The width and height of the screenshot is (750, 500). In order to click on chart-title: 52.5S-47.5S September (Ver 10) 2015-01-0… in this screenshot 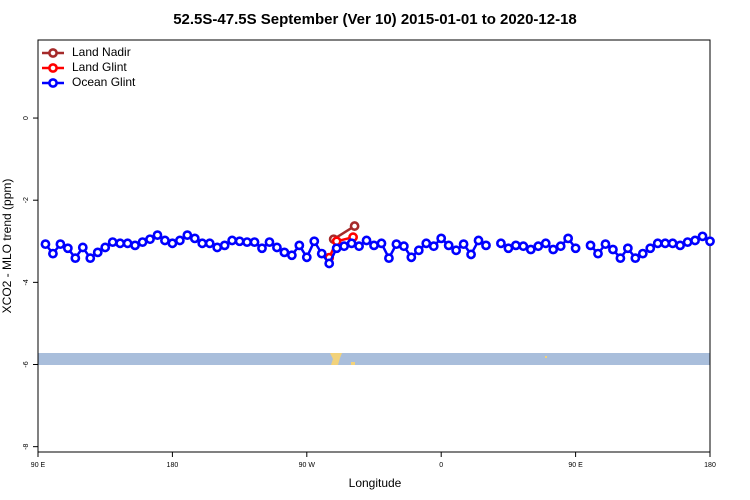, I will do `click(375, 19)`.